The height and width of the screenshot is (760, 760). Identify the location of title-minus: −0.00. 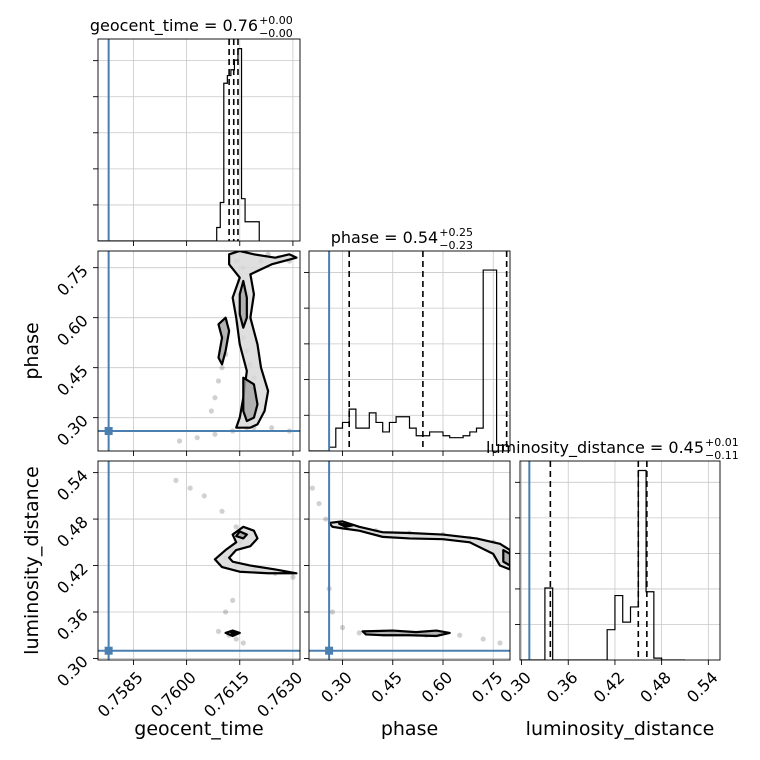
(276, 33).